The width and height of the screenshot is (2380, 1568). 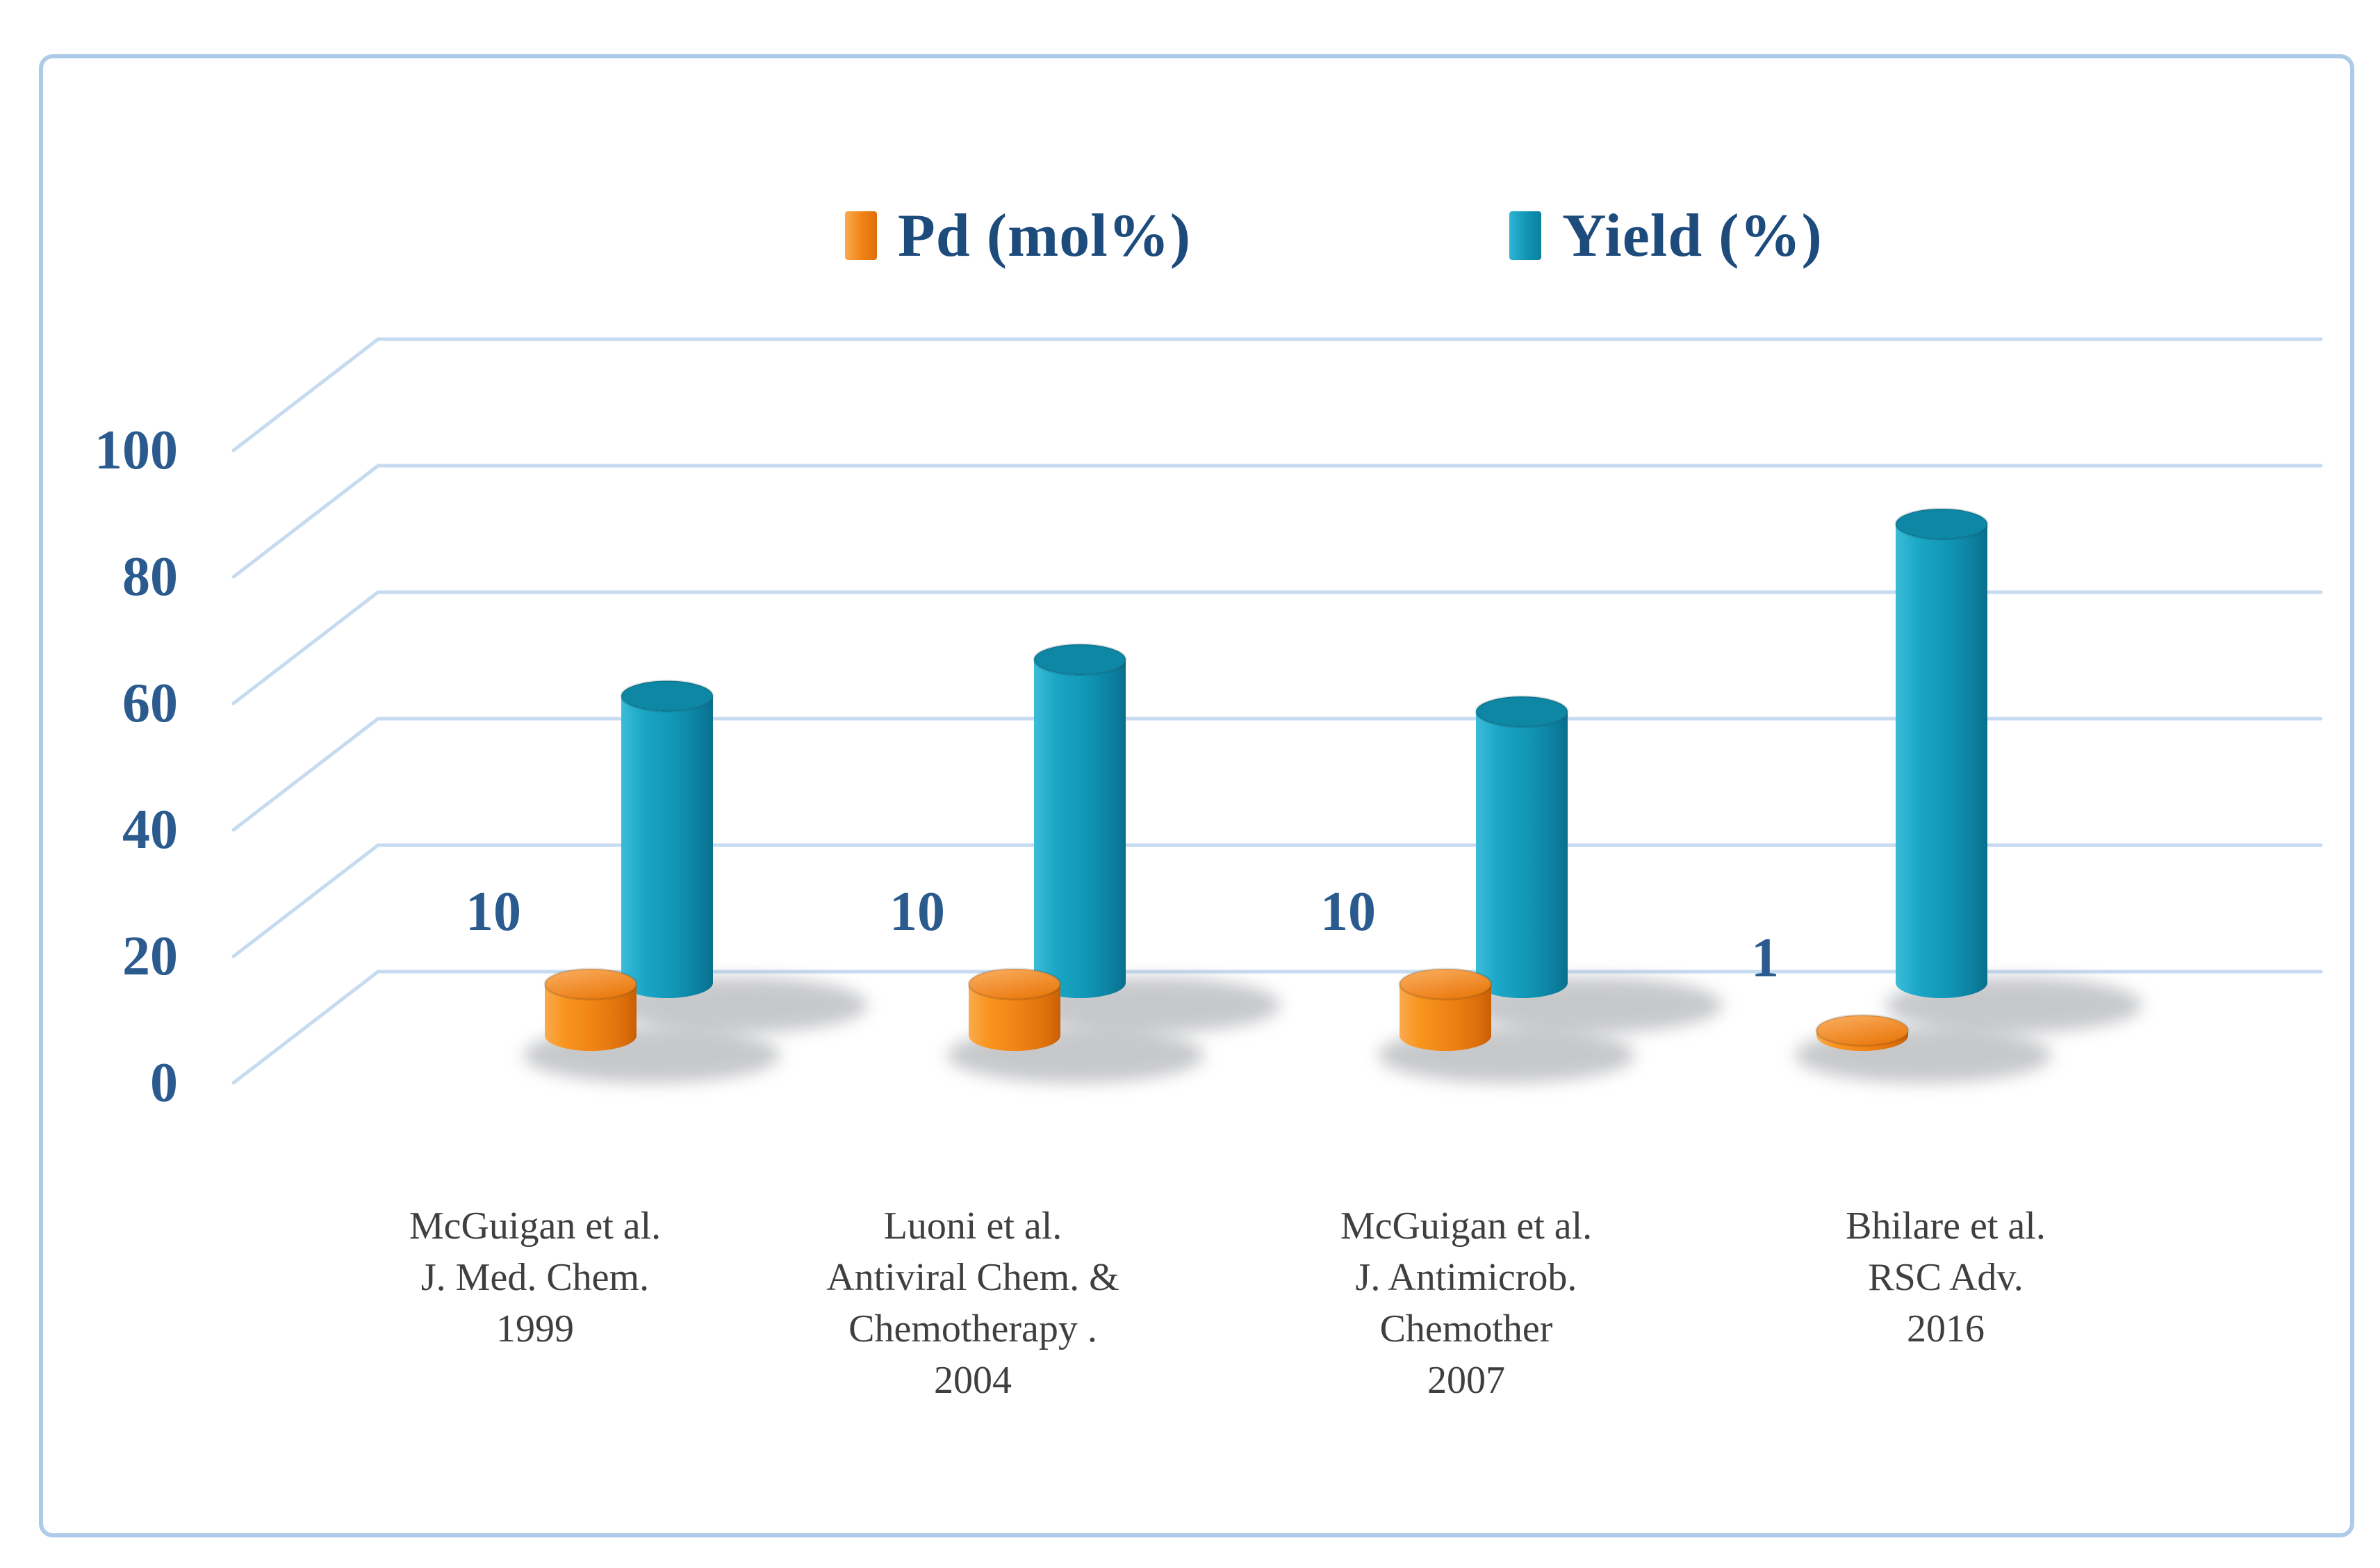 I want to click on legend-label-pd: Pd (mol%), so click(x=1045, y=235).